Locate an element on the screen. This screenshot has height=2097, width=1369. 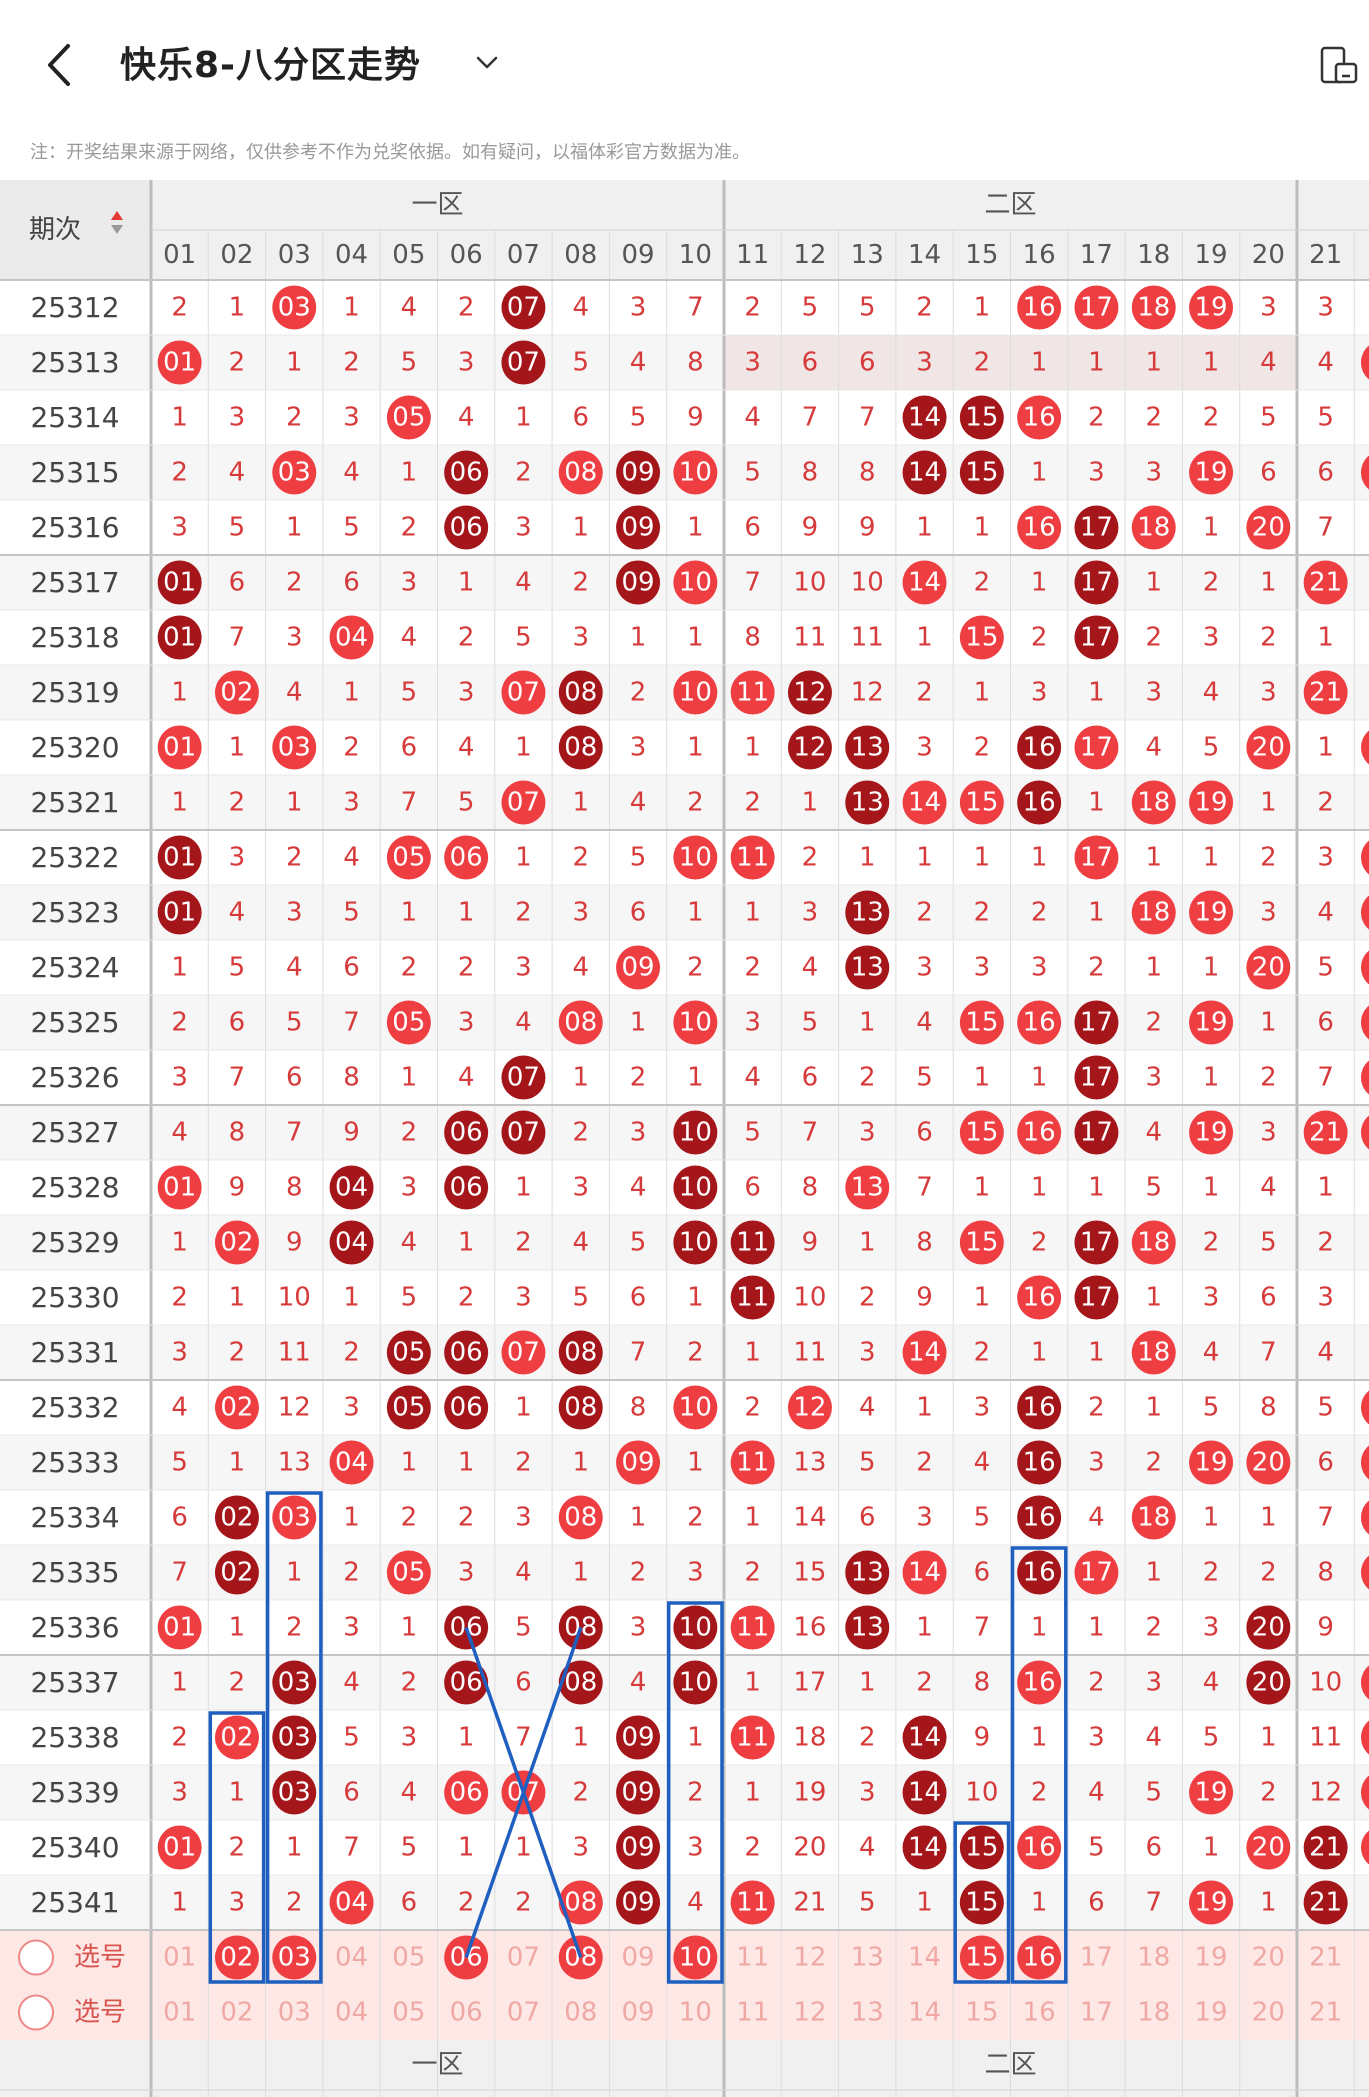
sort-up-icon is located at coordinates (117, 215).